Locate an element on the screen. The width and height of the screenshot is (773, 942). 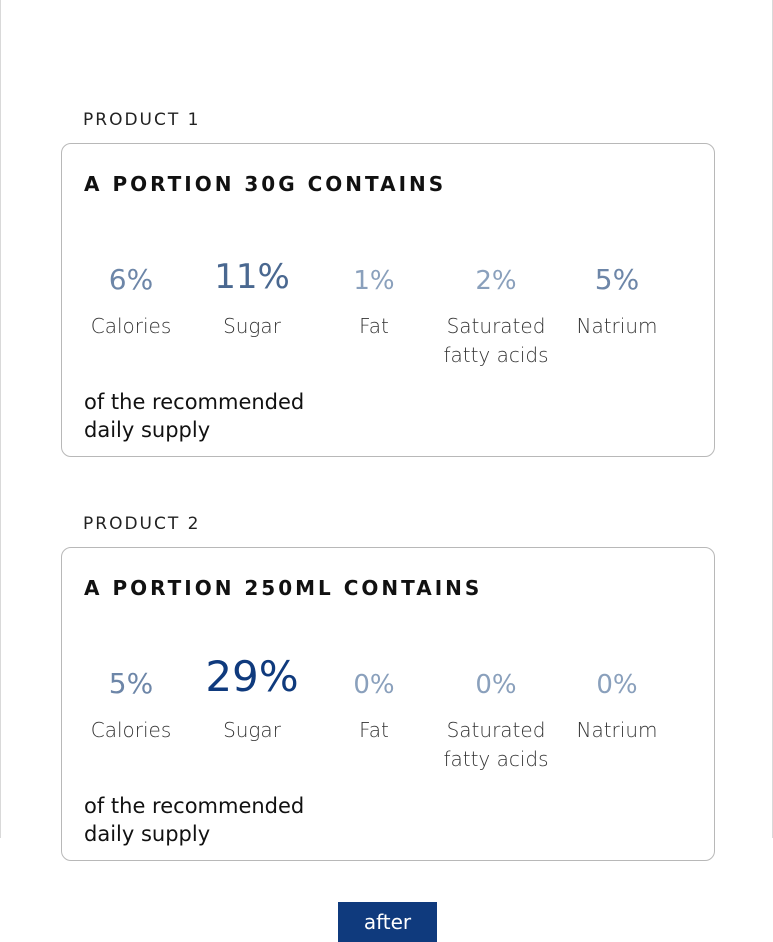
metric-value: 6% is located at coordinates (131, 279).